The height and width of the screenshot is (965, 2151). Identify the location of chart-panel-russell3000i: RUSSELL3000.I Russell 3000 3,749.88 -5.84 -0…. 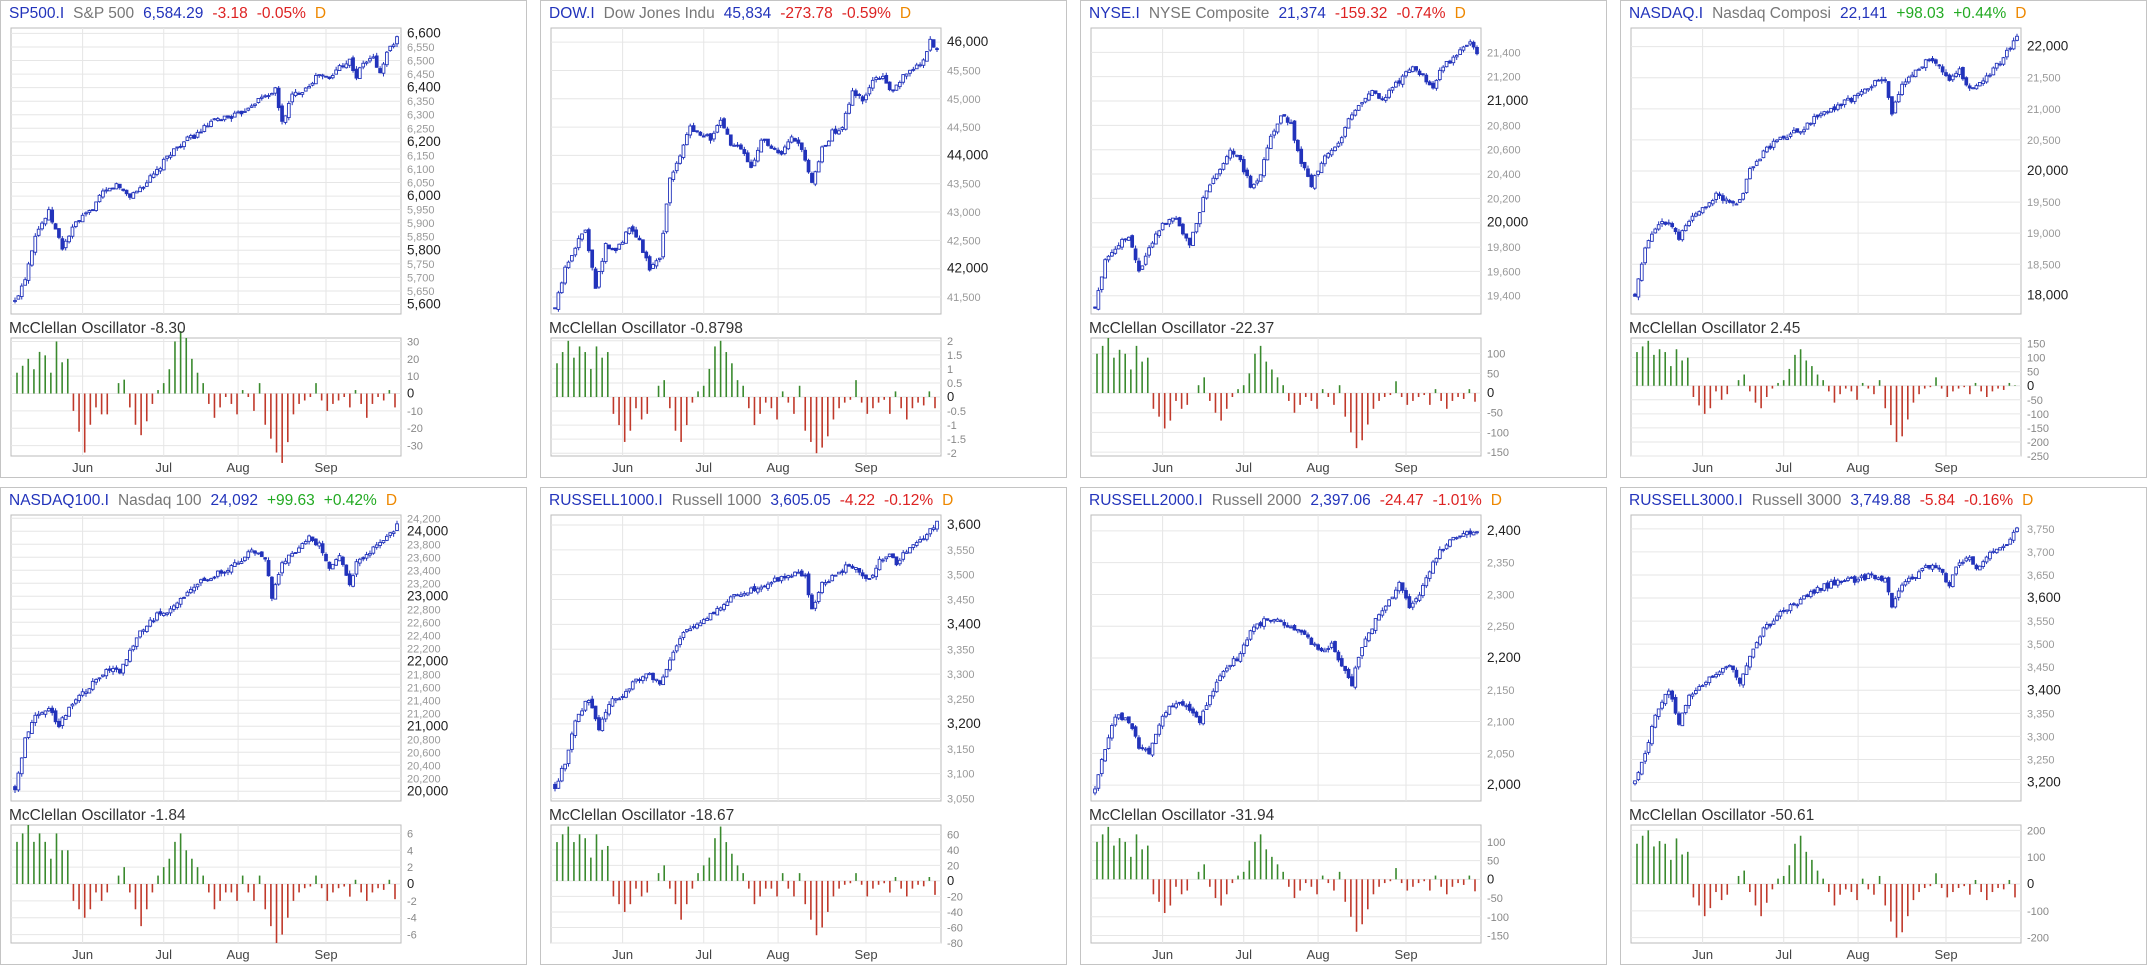
(1883, 726).